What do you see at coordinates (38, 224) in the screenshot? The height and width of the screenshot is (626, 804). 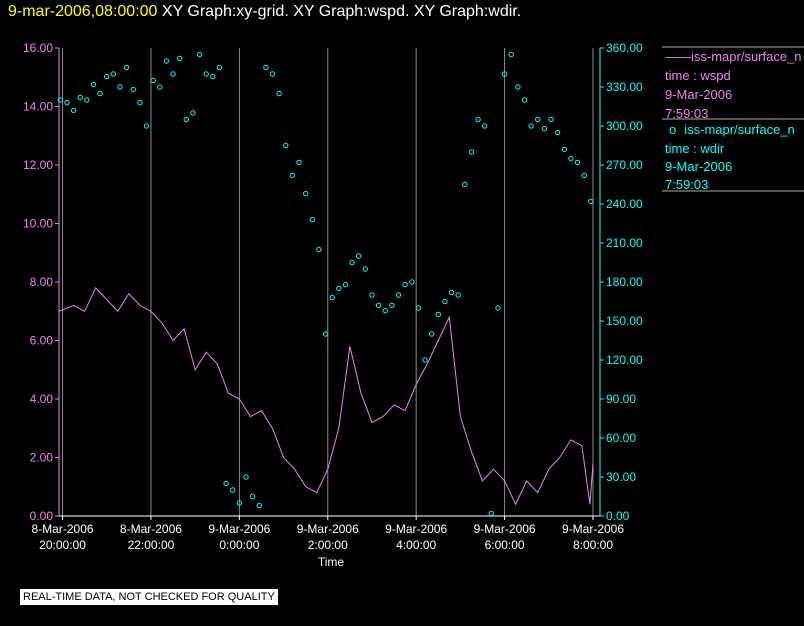 I see `left-tick-label: 10.00` at bounding box center [38, 224].